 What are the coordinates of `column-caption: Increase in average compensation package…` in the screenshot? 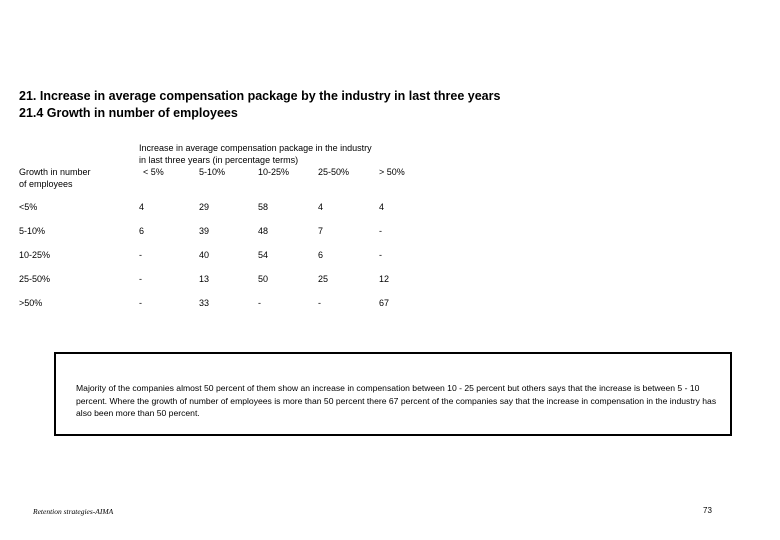 It's located at (255, 154).